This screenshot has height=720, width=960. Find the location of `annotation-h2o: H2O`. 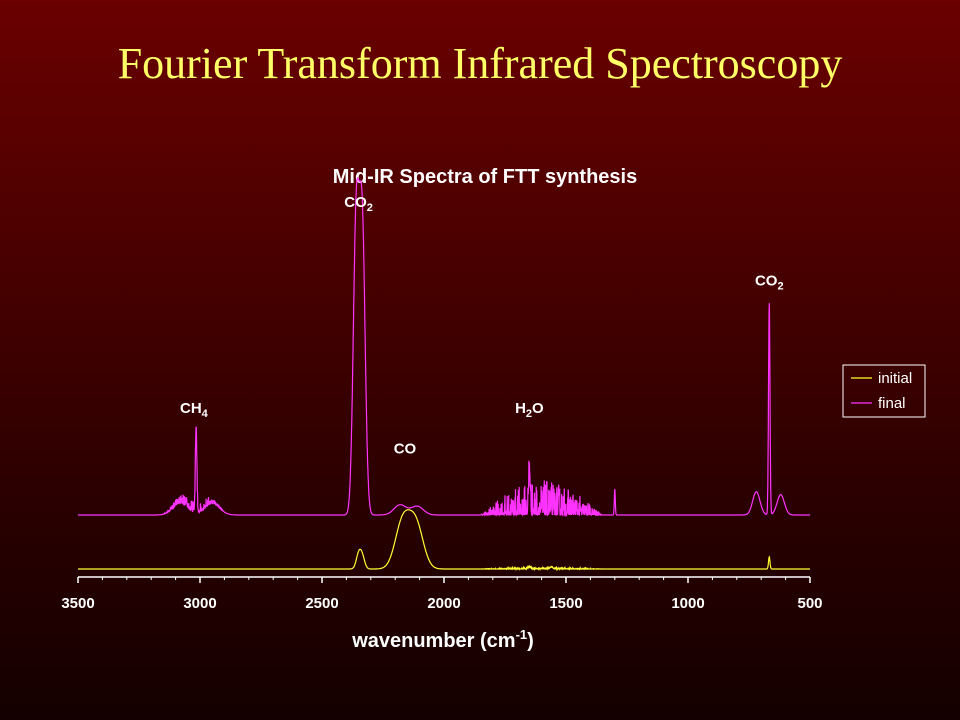

annotation-h2o: H2O is located at coordinates (529, 410).